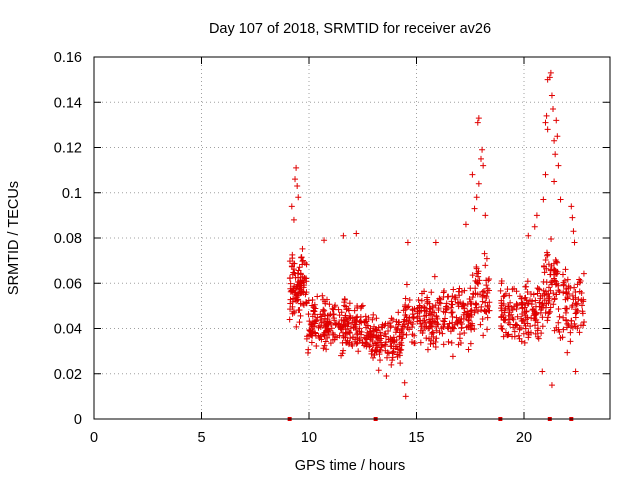 The image size is (640, 480). What do you see at coordinates (350, 466) in the screenshot?
I see `x-axis-label: GPS time / hours` at bounding box center [350, 466].